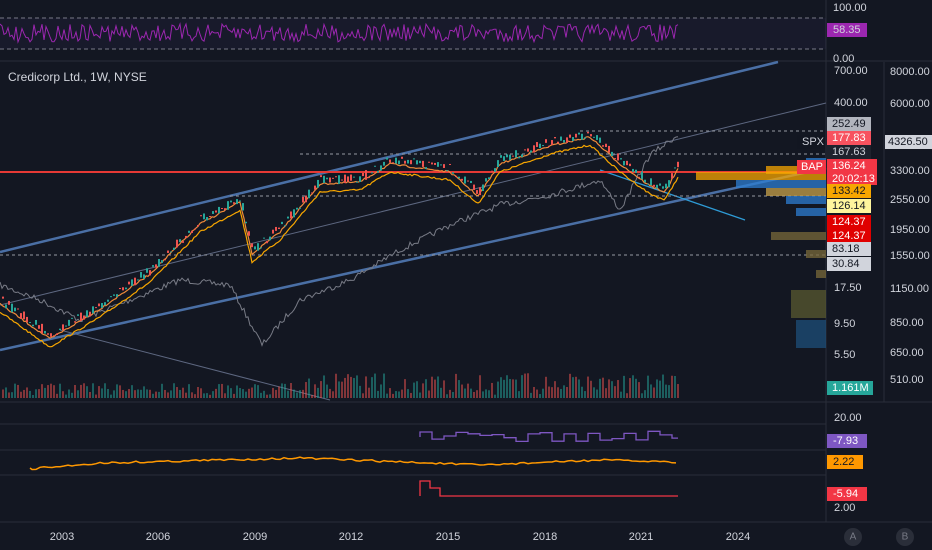 This screenshot has width=932, height=550. What do you see at coordinates (849, 236) in the screenshot?
I see `price-tag: 124.37` at bounding box center [849, 236].